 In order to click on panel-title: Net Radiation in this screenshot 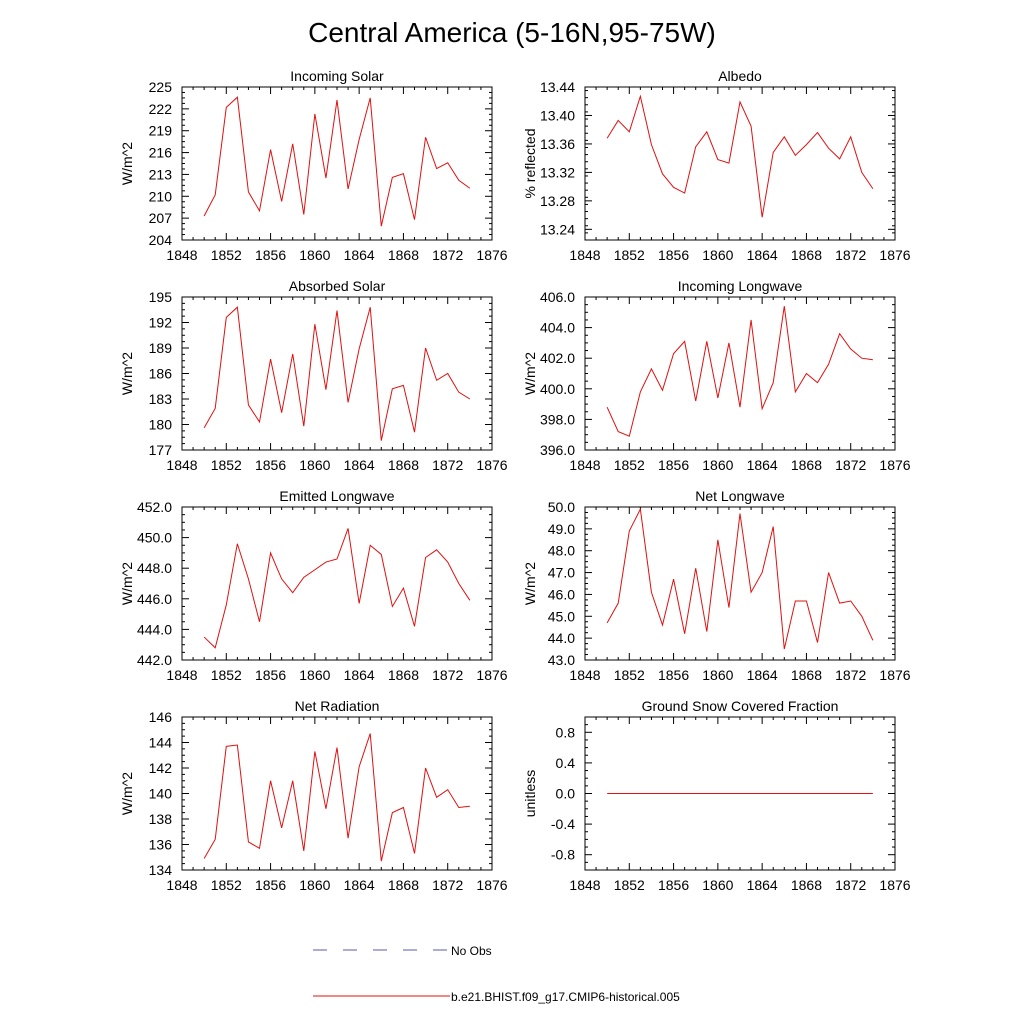, I will do `click(337, 706)`.